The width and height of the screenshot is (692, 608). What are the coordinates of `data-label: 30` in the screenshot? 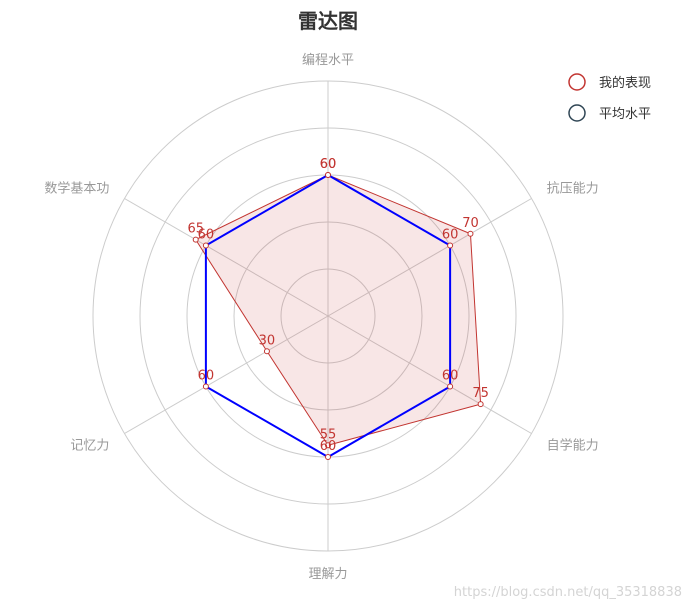 It's located at (267, 340).